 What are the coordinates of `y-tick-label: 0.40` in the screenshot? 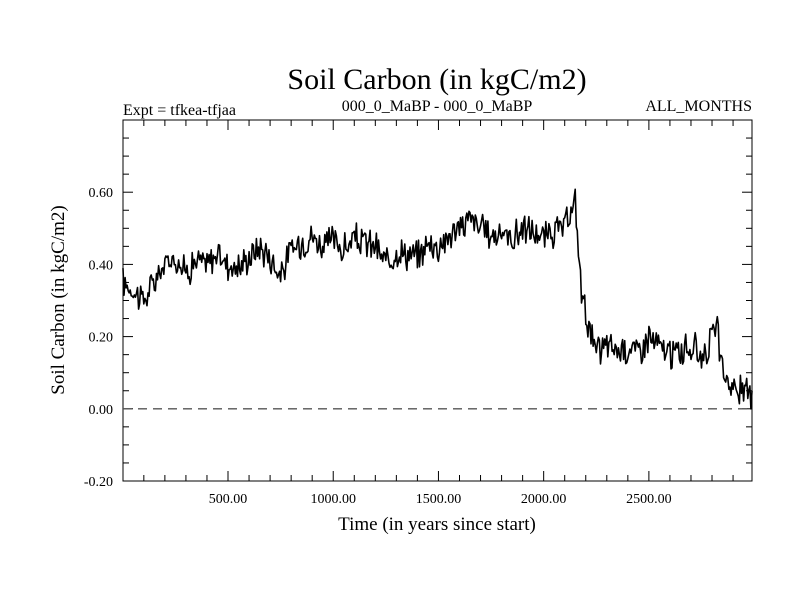 It's located at (101, 265).